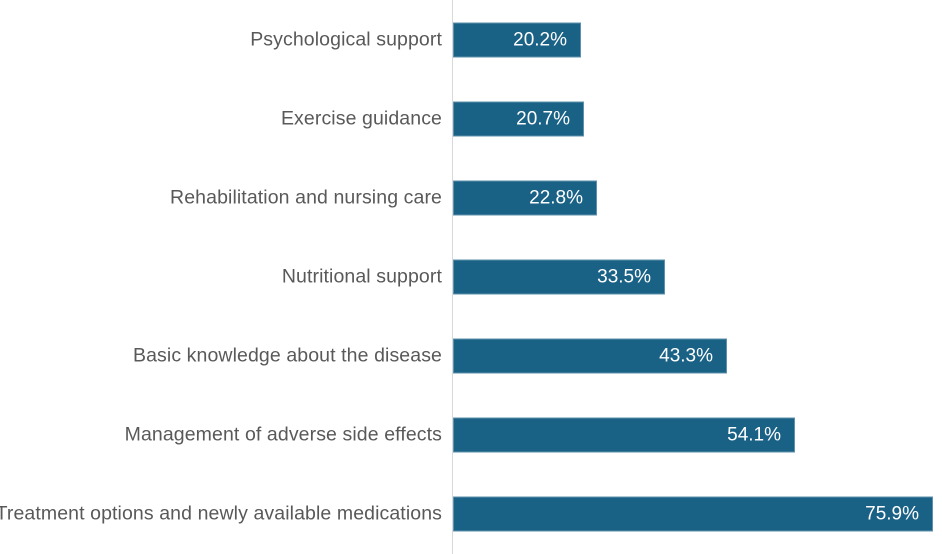 This screenshot has width=942, height=554. I want to click on bar-row: Exercise guidance 20.7%, so click(471, 118).